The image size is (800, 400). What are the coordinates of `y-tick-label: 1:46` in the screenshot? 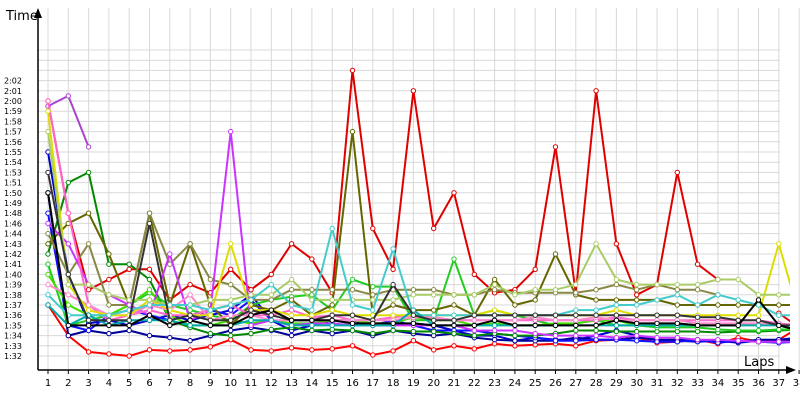 It's located at (13, 223).